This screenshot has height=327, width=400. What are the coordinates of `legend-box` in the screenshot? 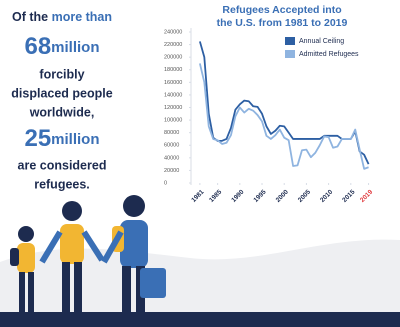 It's located at (327, 50).